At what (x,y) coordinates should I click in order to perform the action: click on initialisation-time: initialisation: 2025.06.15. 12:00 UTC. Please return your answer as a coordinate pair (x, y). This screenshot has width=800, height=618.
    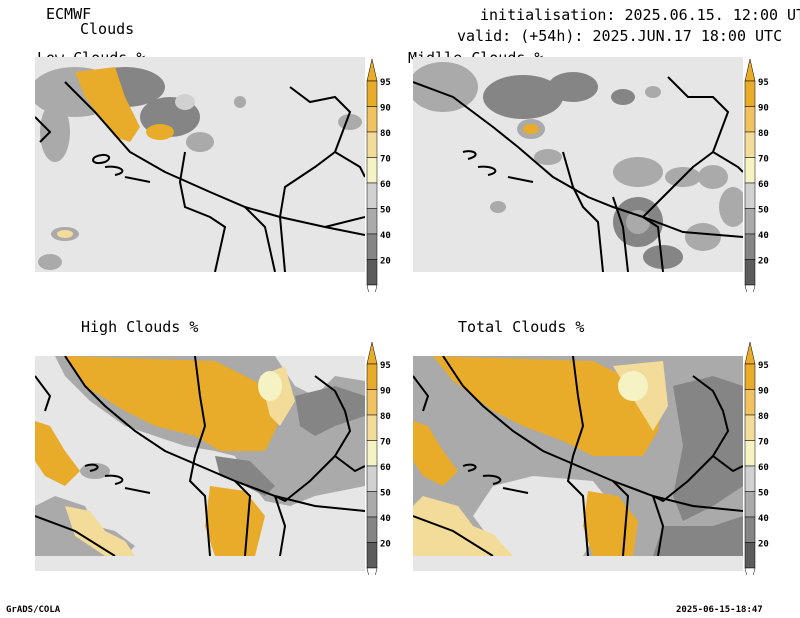
    Looking at the image, I should click on (640, 15).